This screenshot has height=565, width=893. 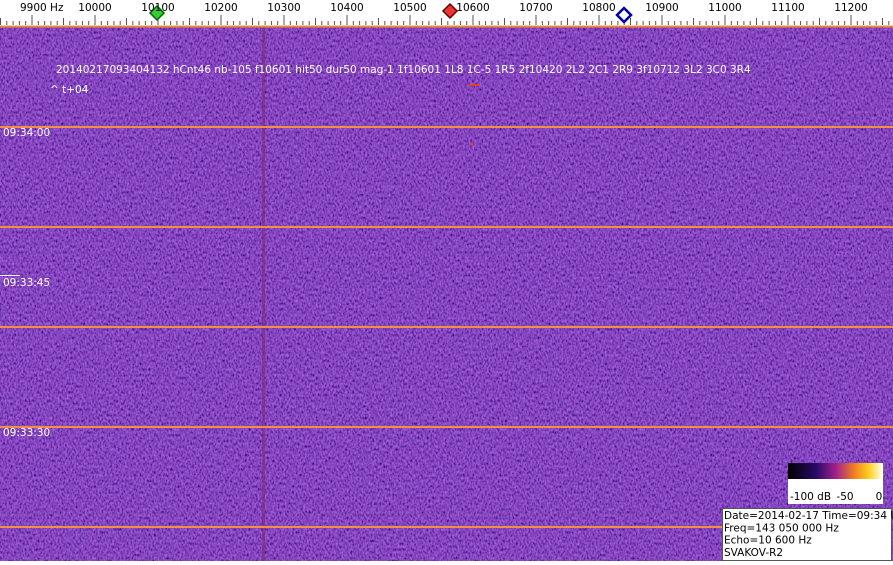 What do you see at coordinates (472, 8) in the screenshot?
I see `ruler-label: 10600` at bounding box center [472, 8].